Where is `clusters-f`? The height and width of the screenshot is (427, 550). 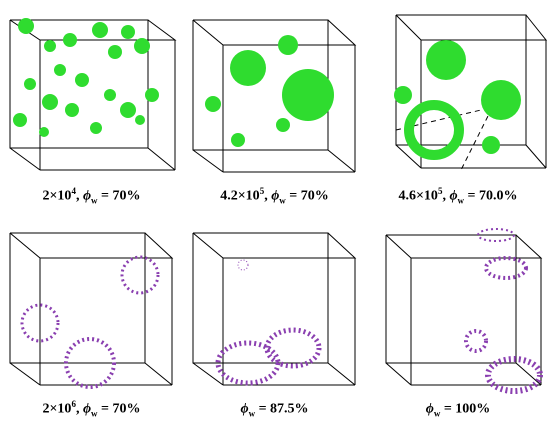 clusters-f is located at coordinates (503, 311).